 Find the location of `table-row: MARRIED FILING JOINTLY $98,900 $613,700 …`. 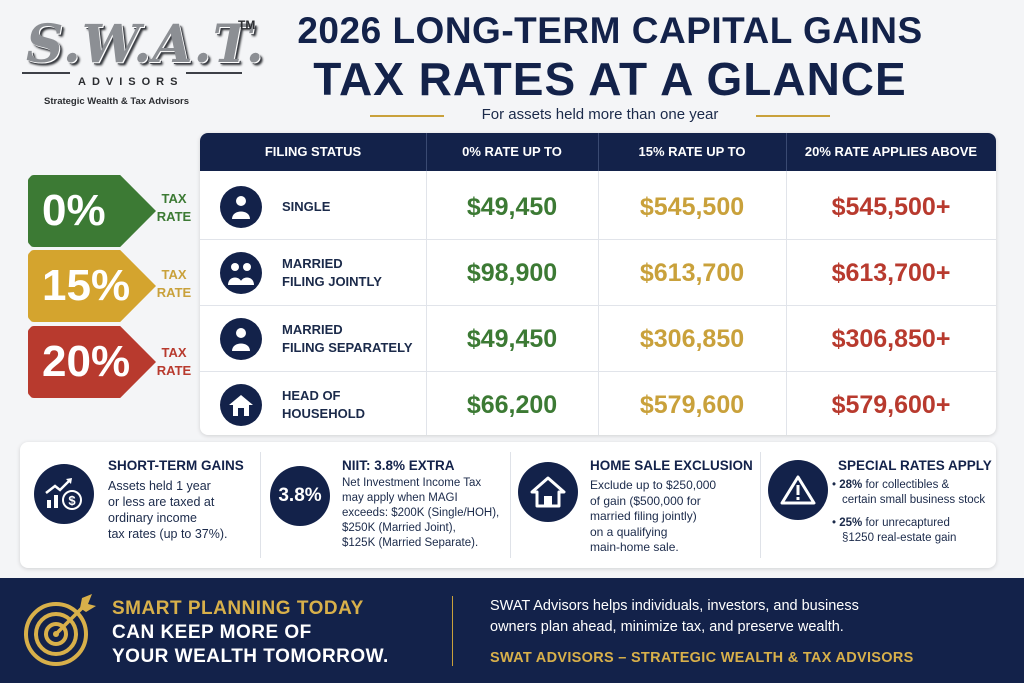

table-row: MARRIED FILING JOINTLY $98,900 $613,700 … is located at coordinates (598, 273).